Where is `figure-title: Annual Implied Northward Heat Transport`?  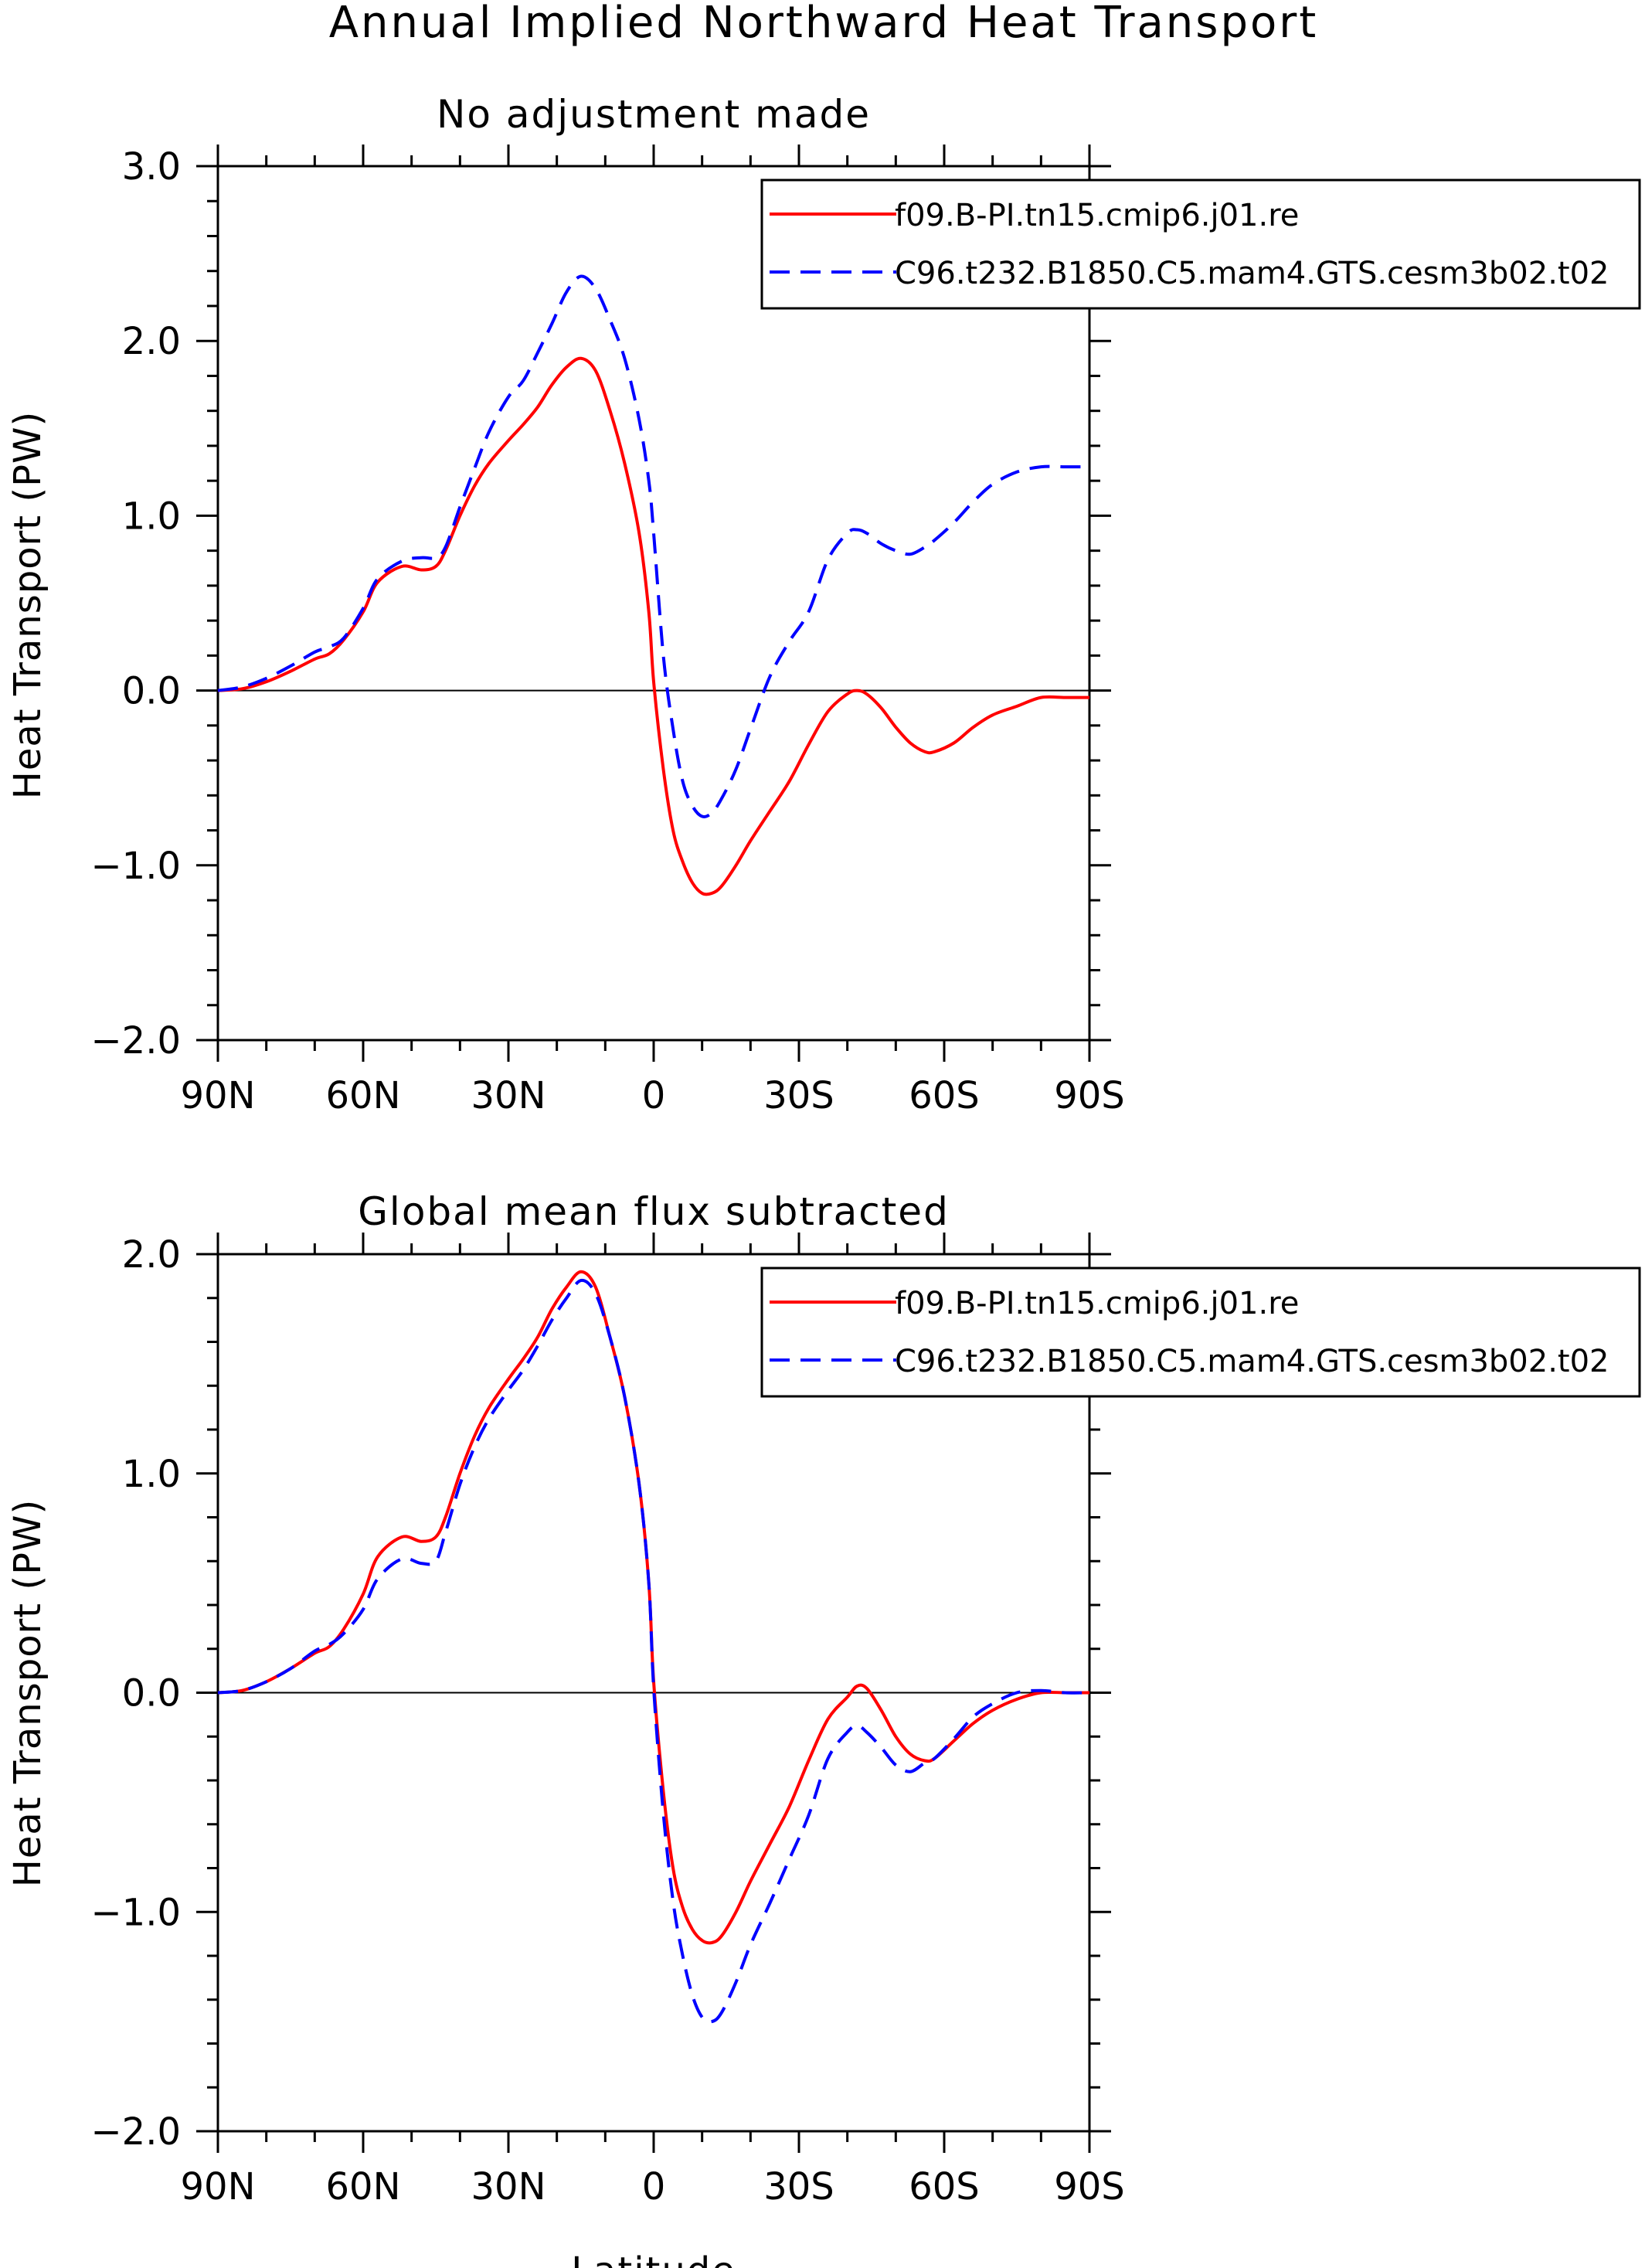 figure-title: Annual Implied Northward Heat Transport is located at coordinates (824, 24).